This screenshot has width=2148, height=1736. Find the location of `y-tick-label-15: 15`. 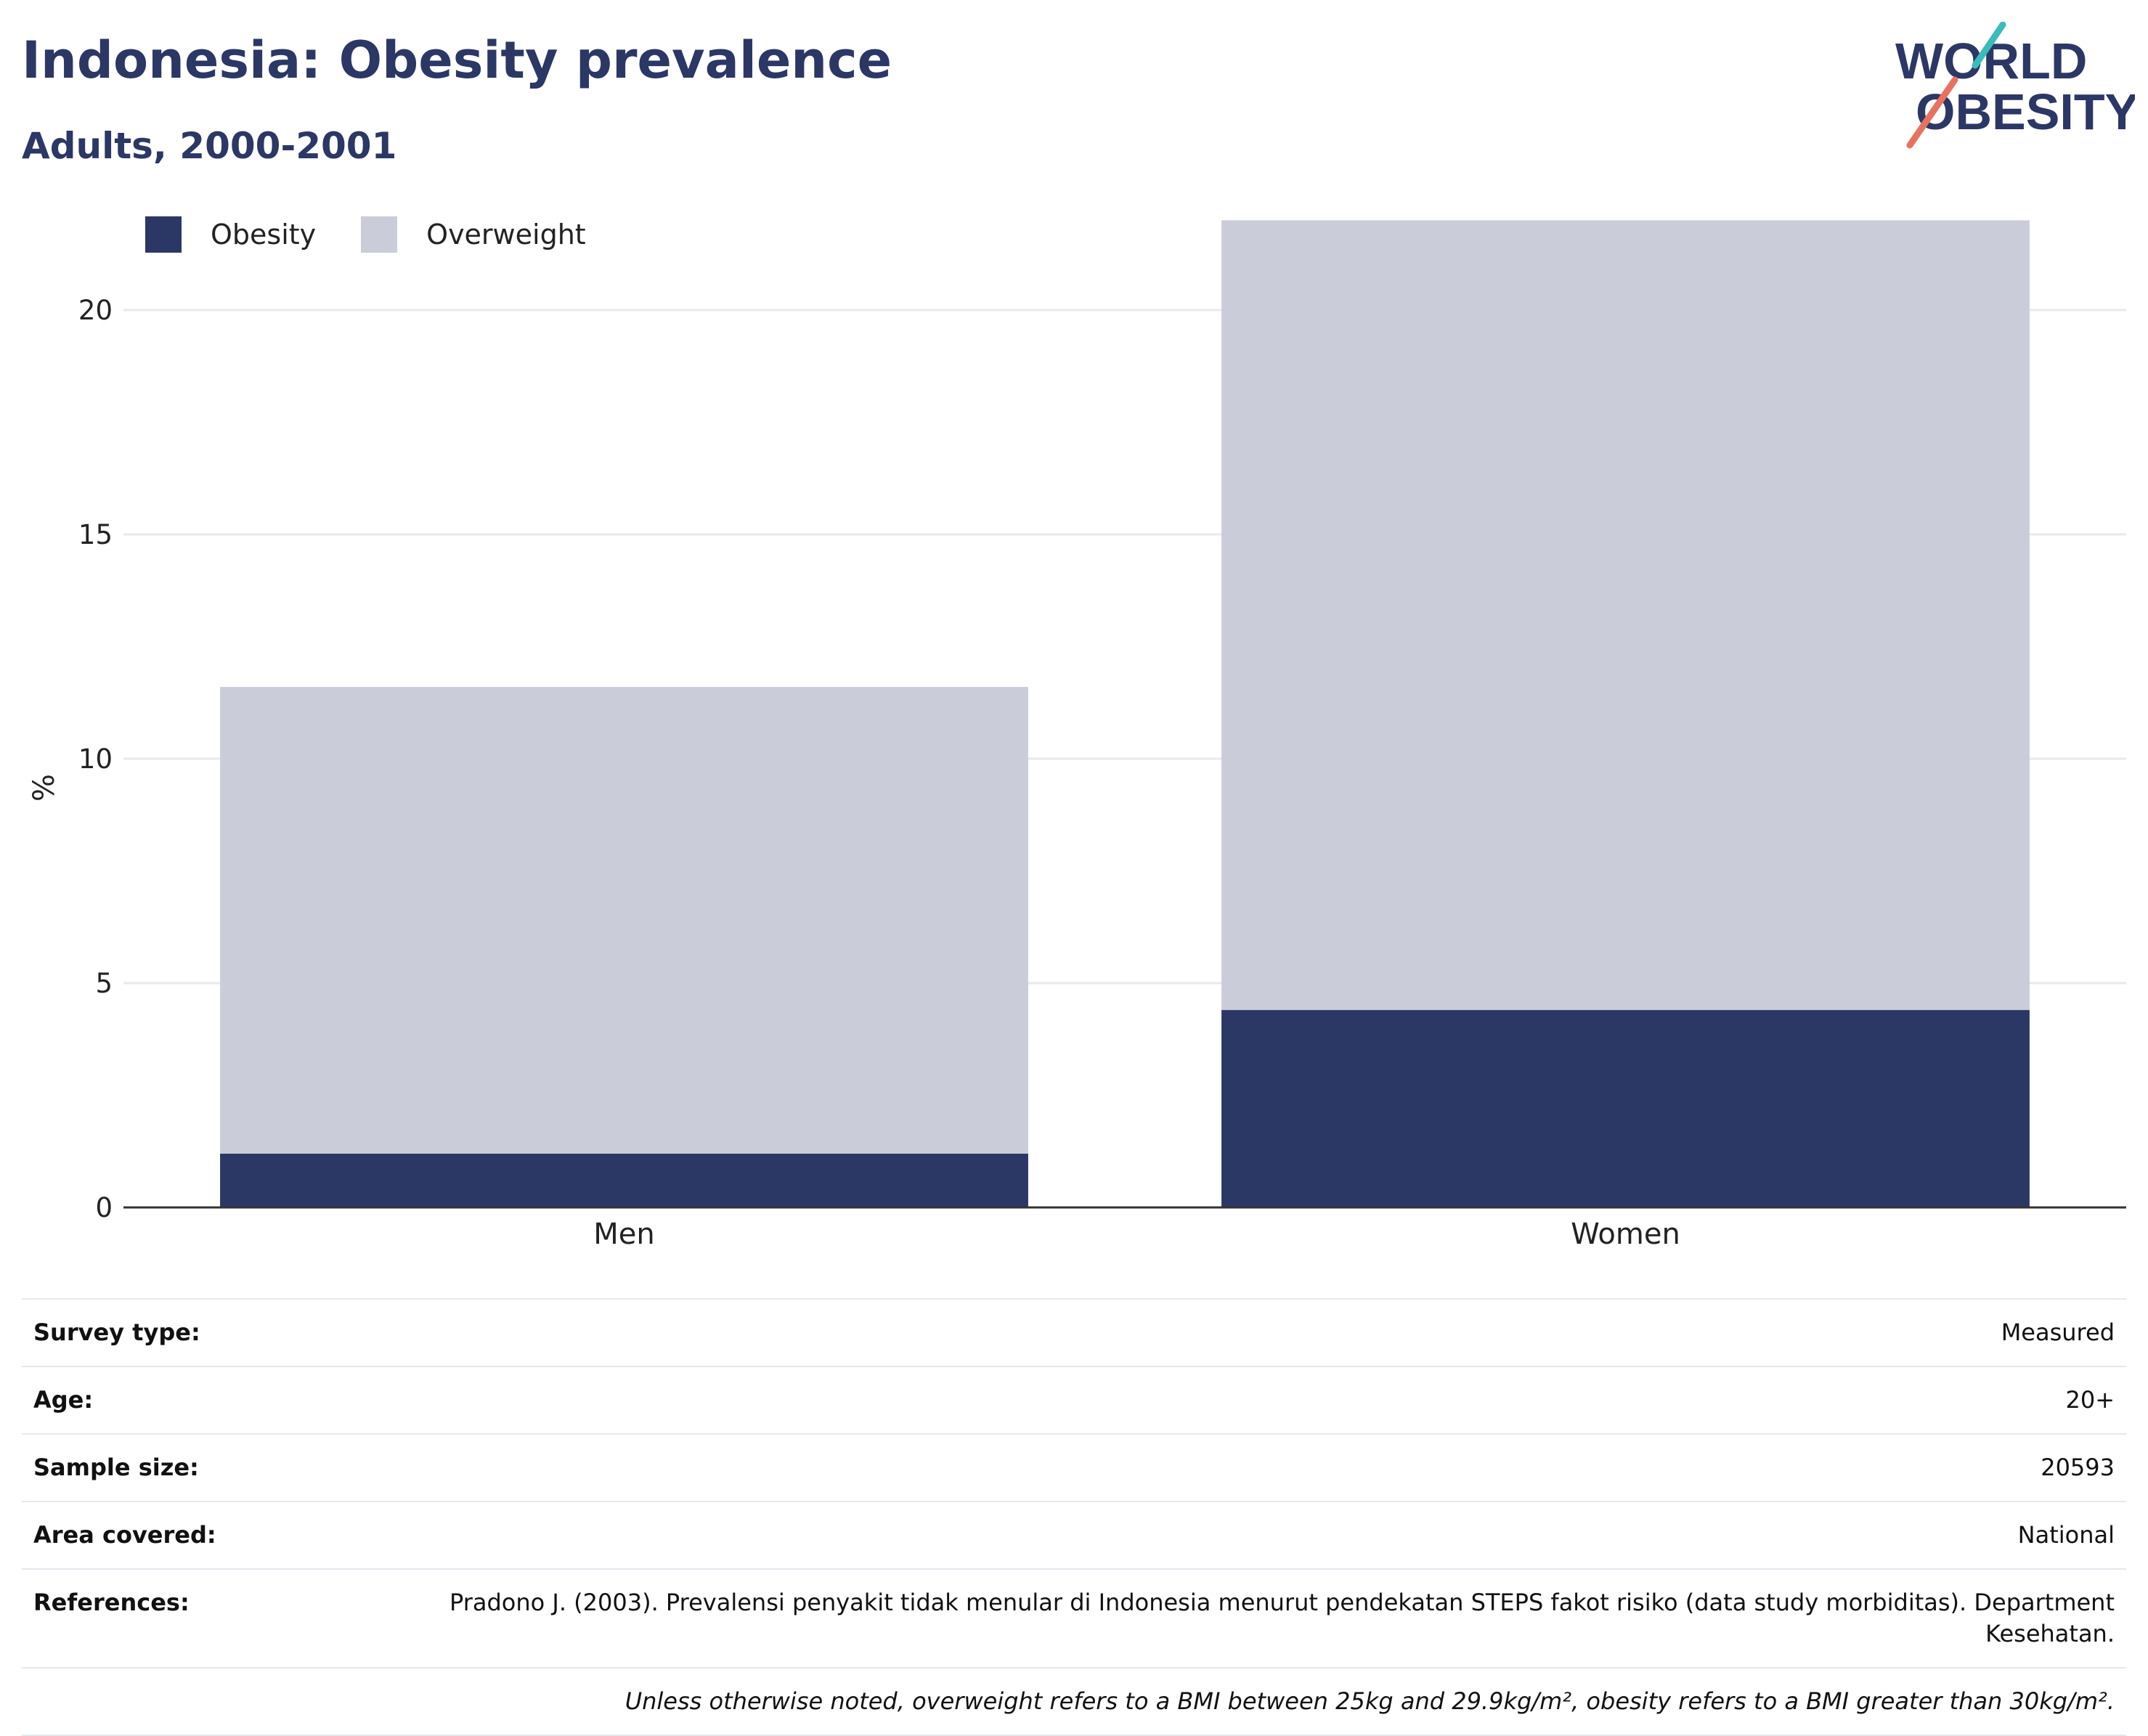

y-tick-label-15: 15 is located at coordinates (95, 534).